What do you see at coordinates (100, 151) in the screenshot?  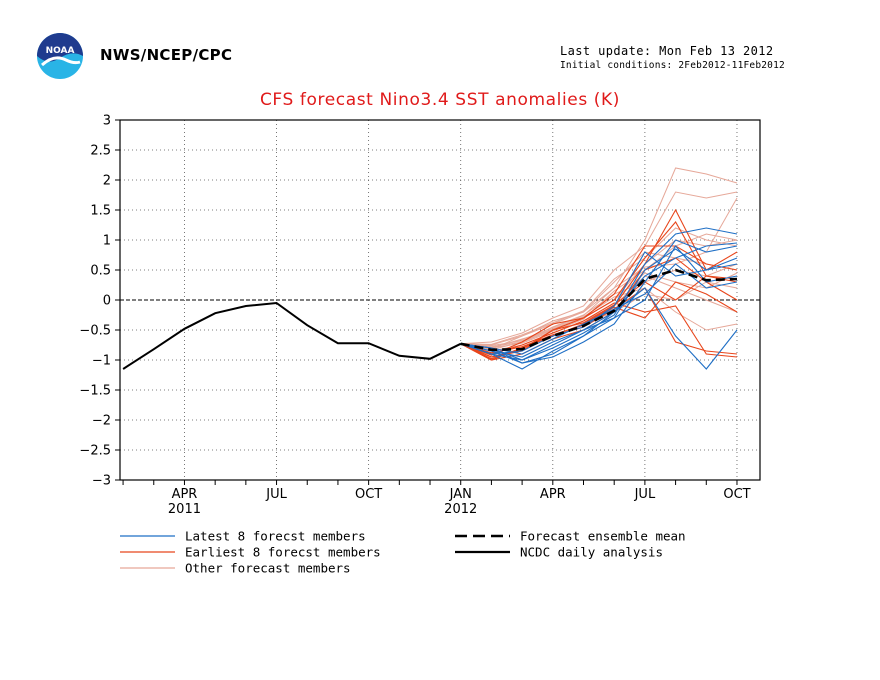 I see `y-tick-label: 2.5` at bounding box center [100, 151].